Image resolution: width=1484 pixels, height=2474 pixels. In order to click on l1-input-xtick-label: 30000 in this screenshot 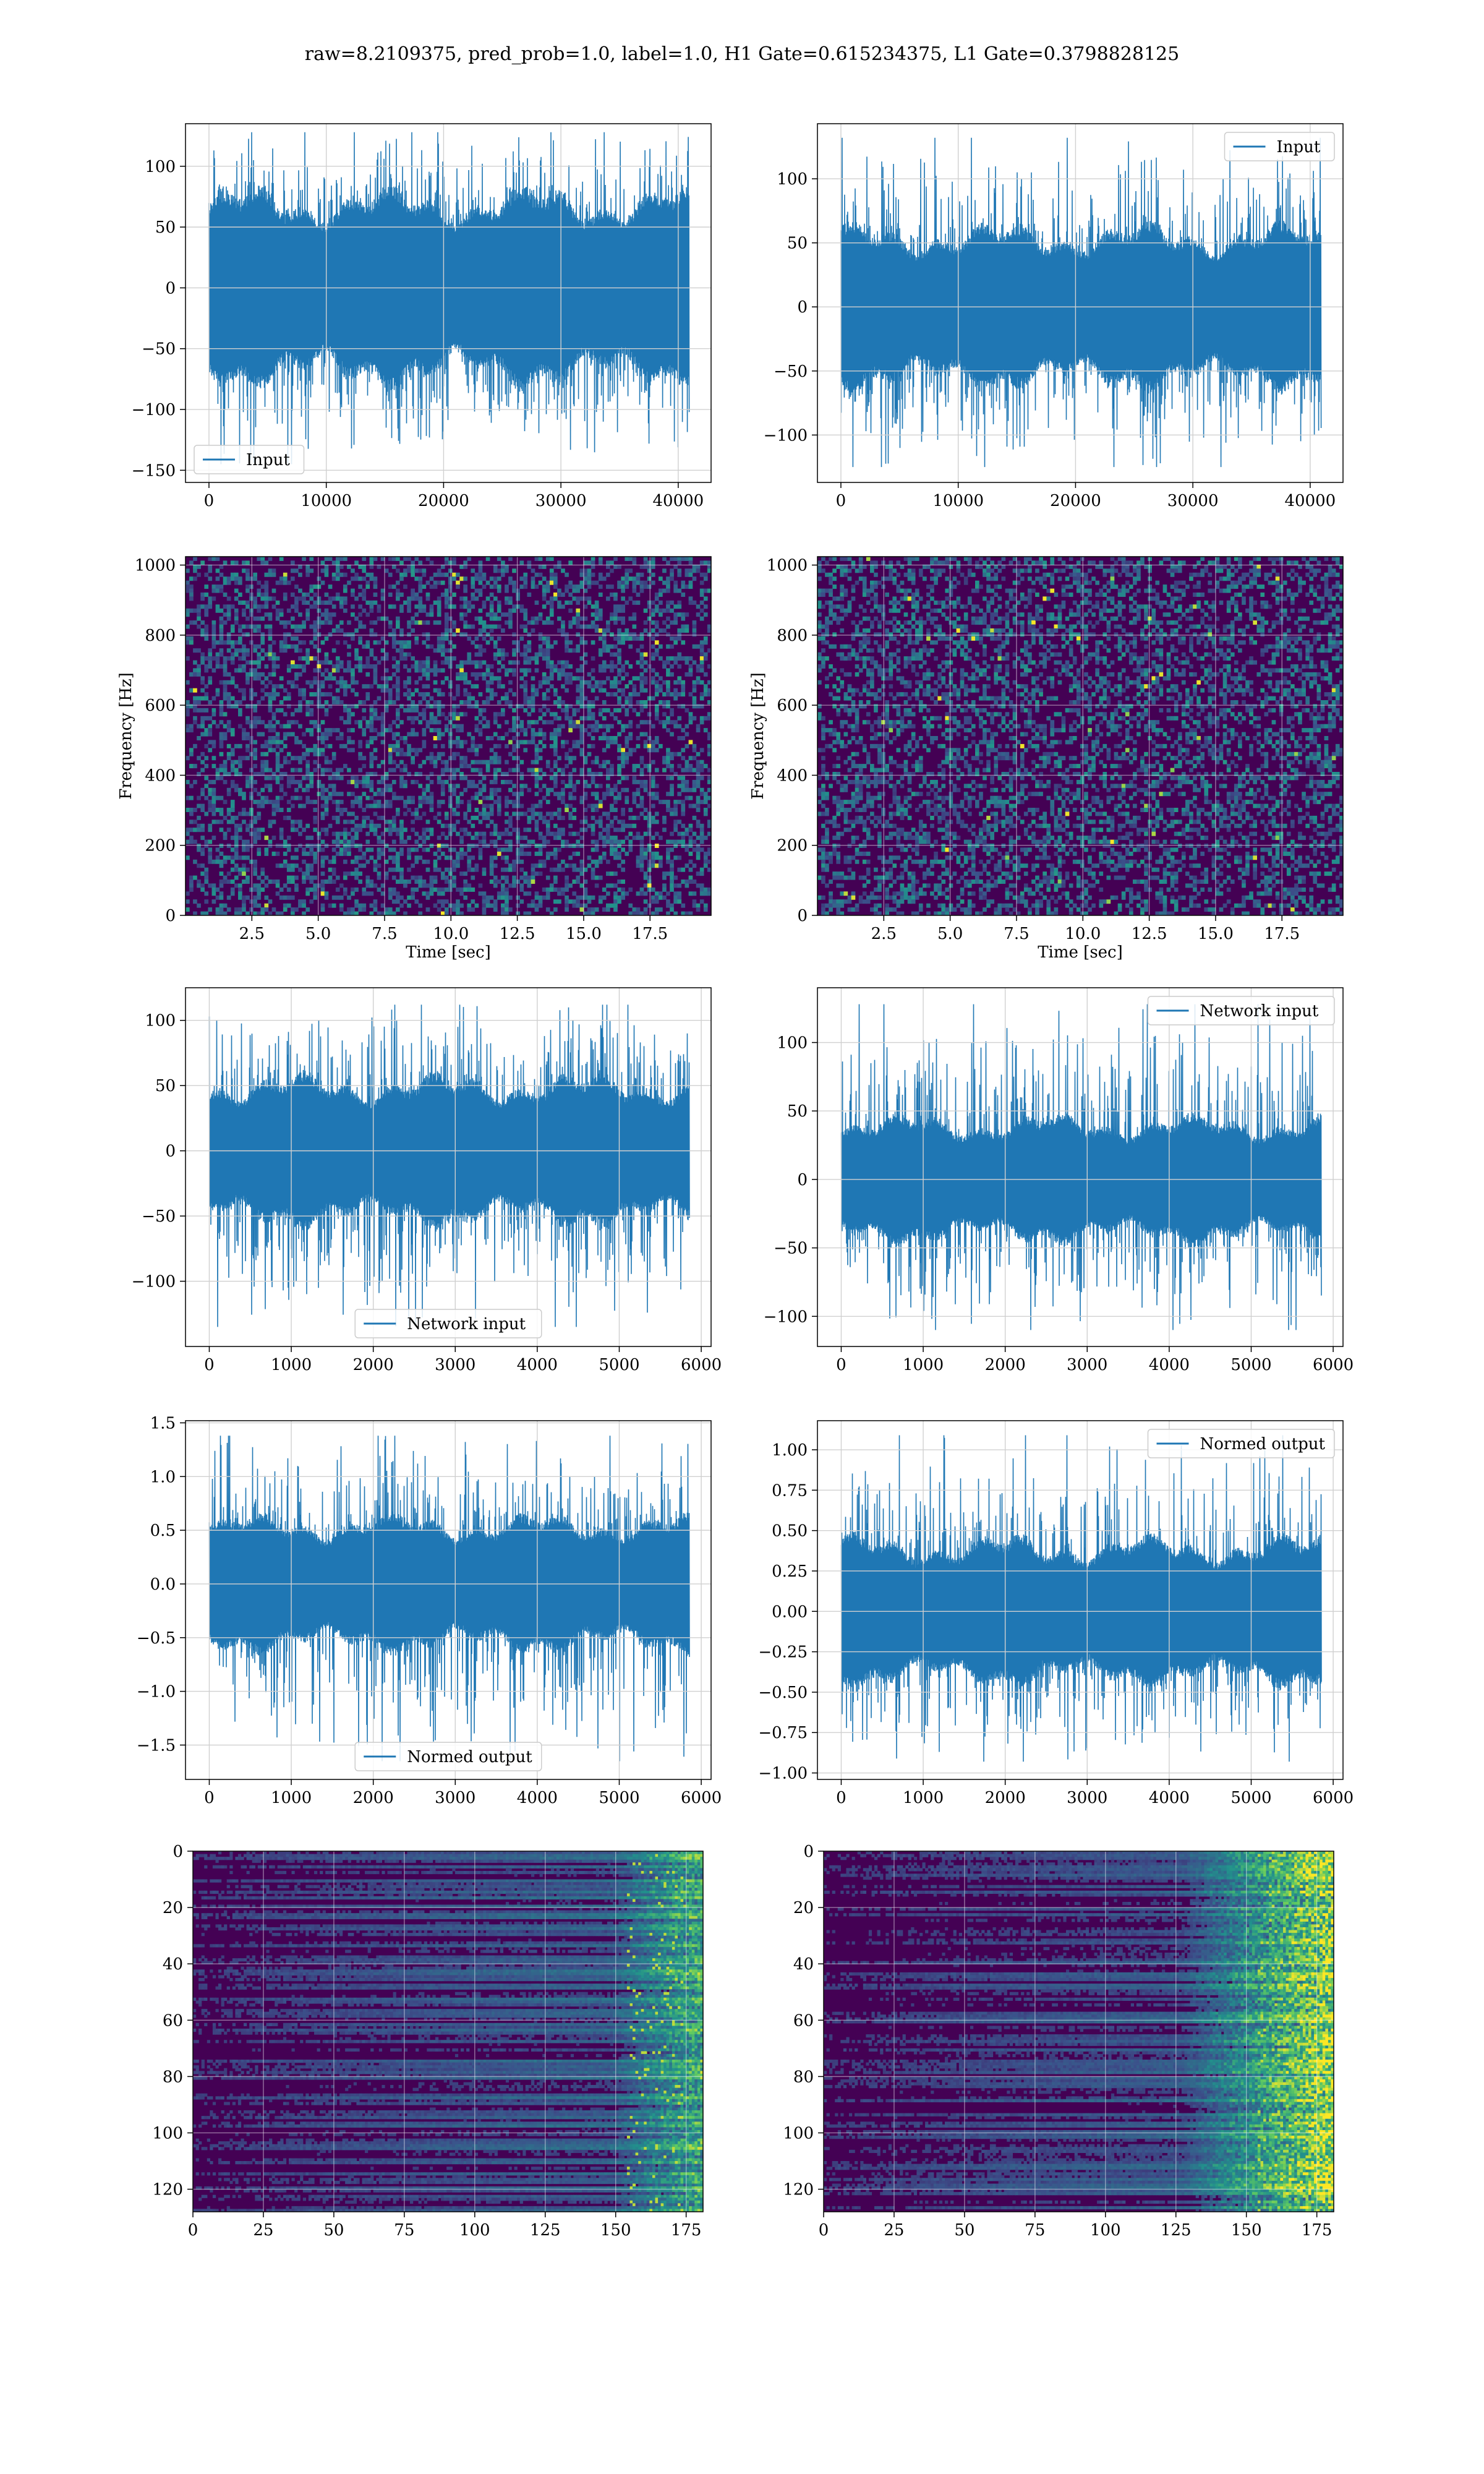, I will do `click(1193, 501)`.